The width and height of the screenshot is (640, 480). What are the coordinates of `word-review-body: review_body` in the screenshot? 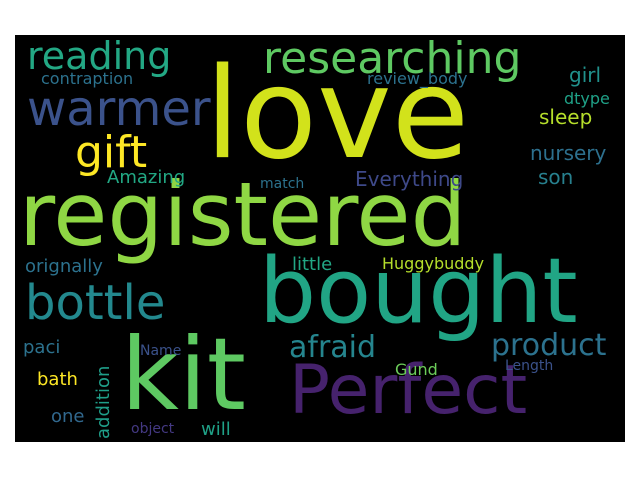 It's located at (417, 79).